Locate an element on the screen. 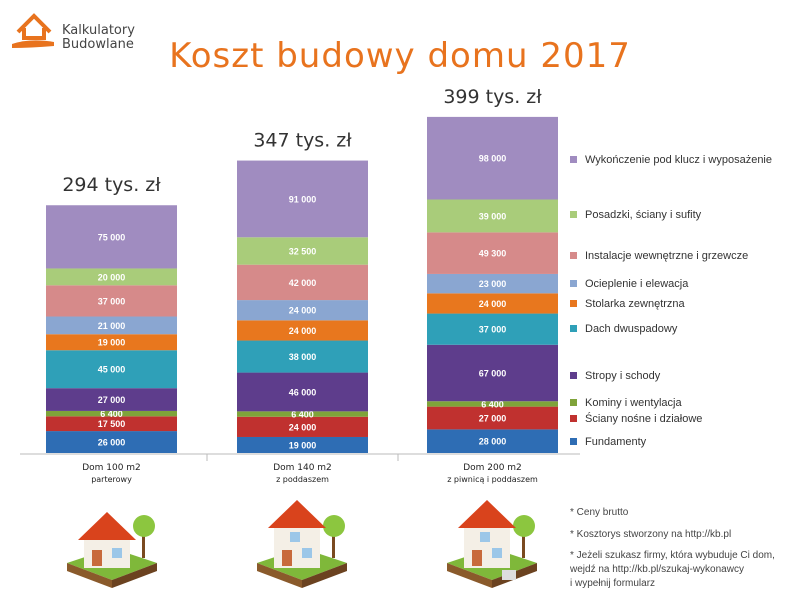 The width and height of the screenshot is (800, 598). data-label: 45 000 is located at coordinates (112, 370).